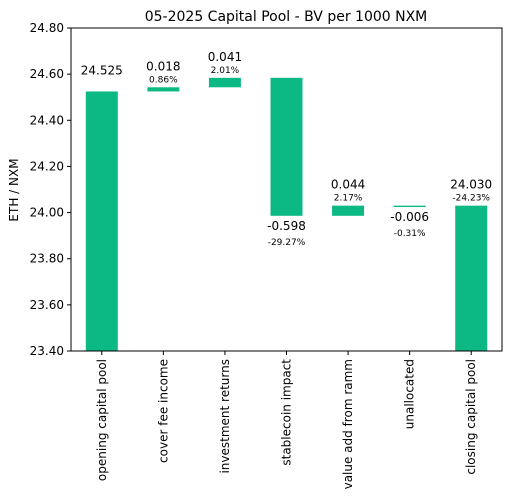  I want to click on x-tick-label: stablecoin impact, so click(287, 412).